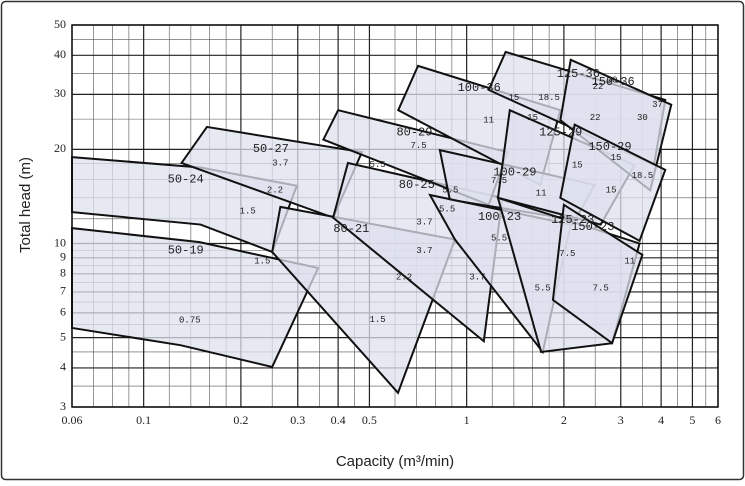 The image size is (745, 486). What do you see at coordinates (240, 420) in the screenshot?
I see `x-tick-label: 0.2` at bounding box center [240, 420].